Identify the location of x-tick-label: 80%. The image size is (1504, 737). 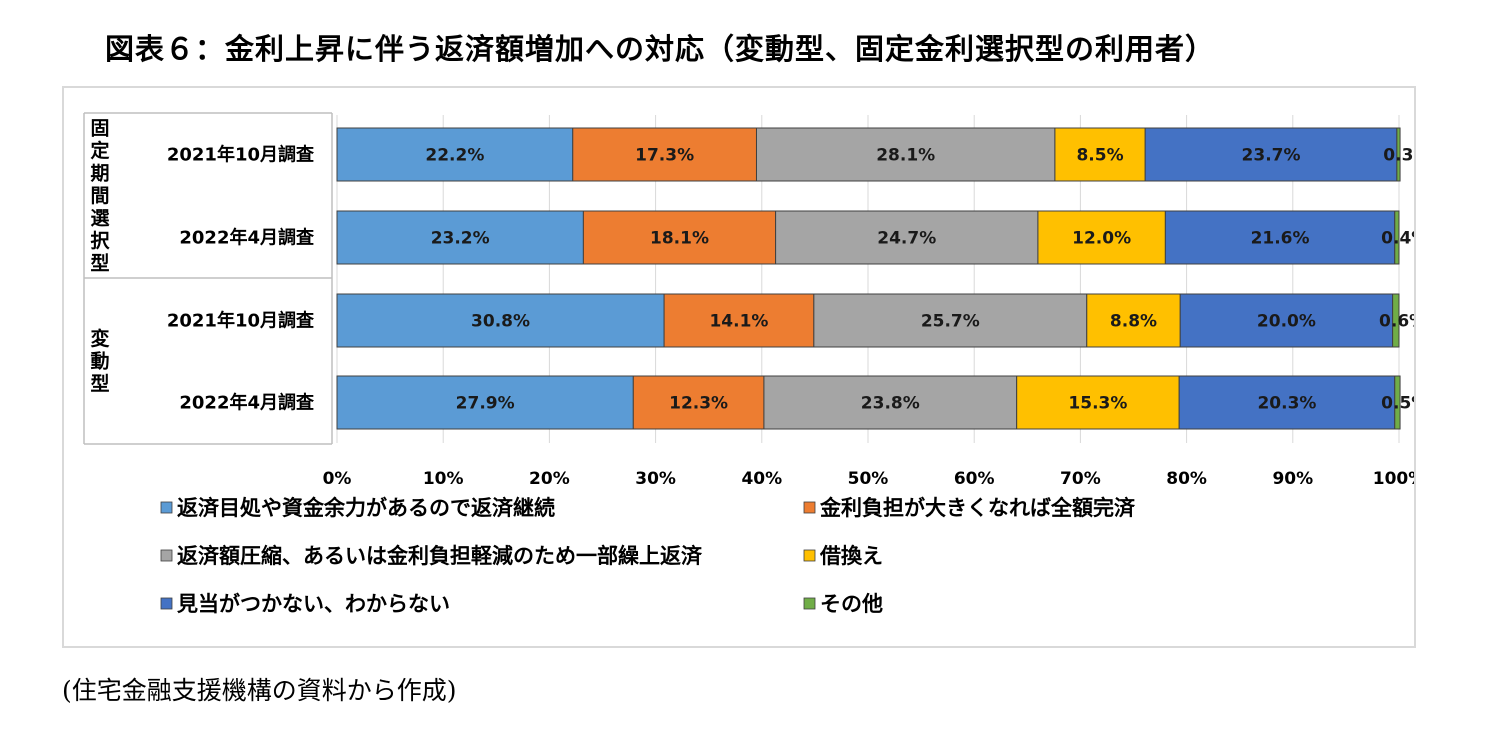
(1186, 479).